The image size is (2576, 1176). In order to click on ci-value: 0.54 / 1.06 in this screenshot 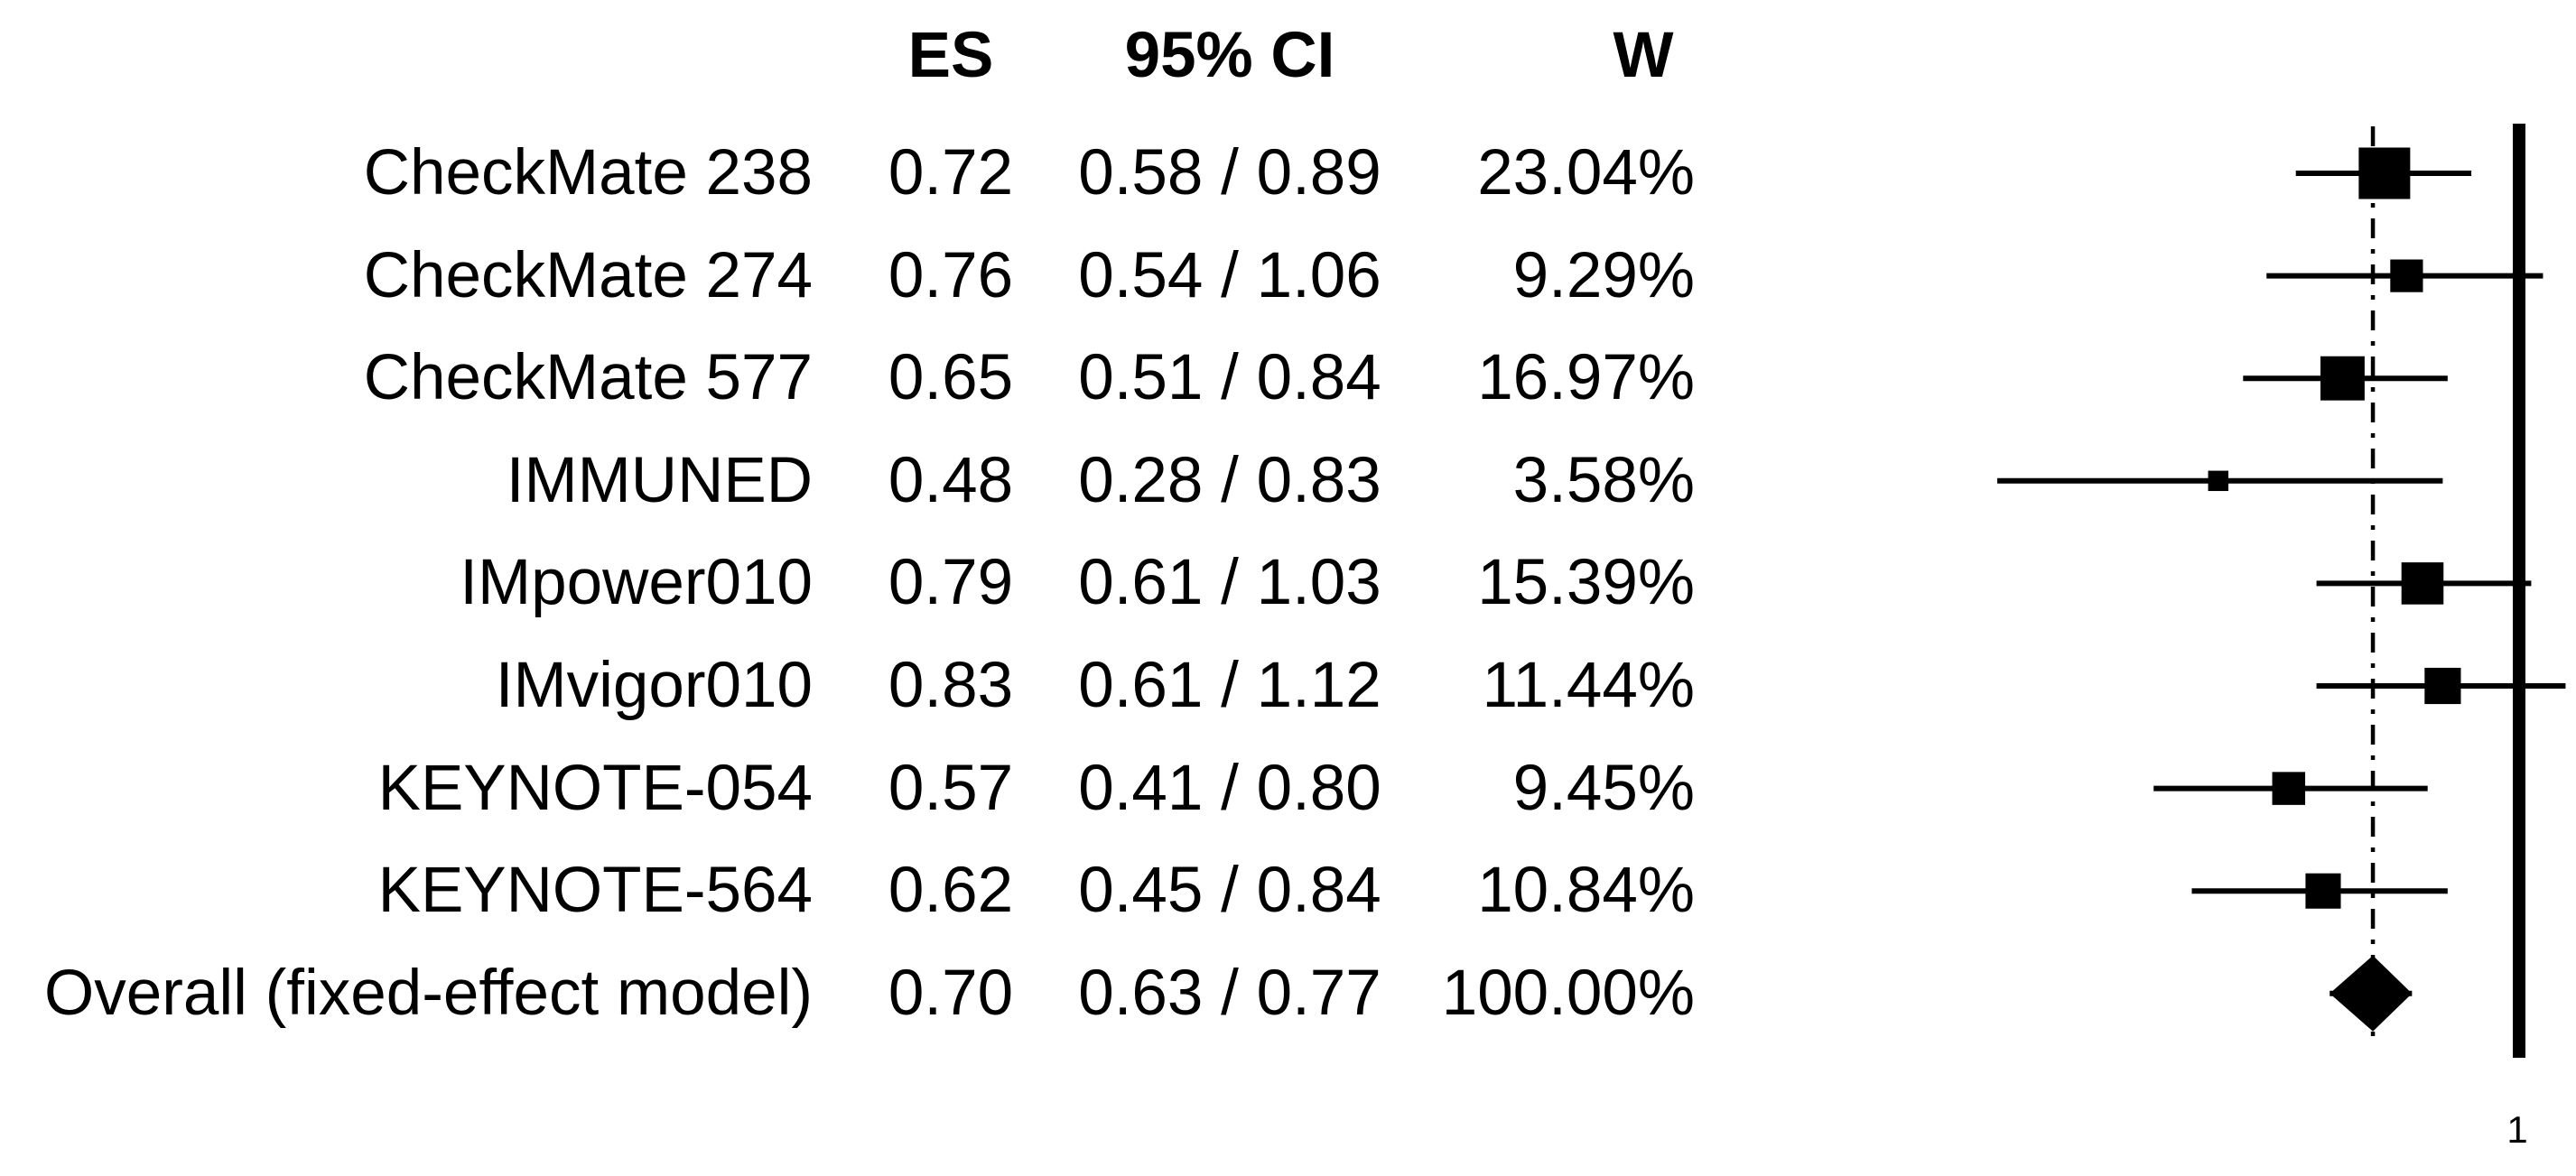, I will do `click(1229, 275)`.